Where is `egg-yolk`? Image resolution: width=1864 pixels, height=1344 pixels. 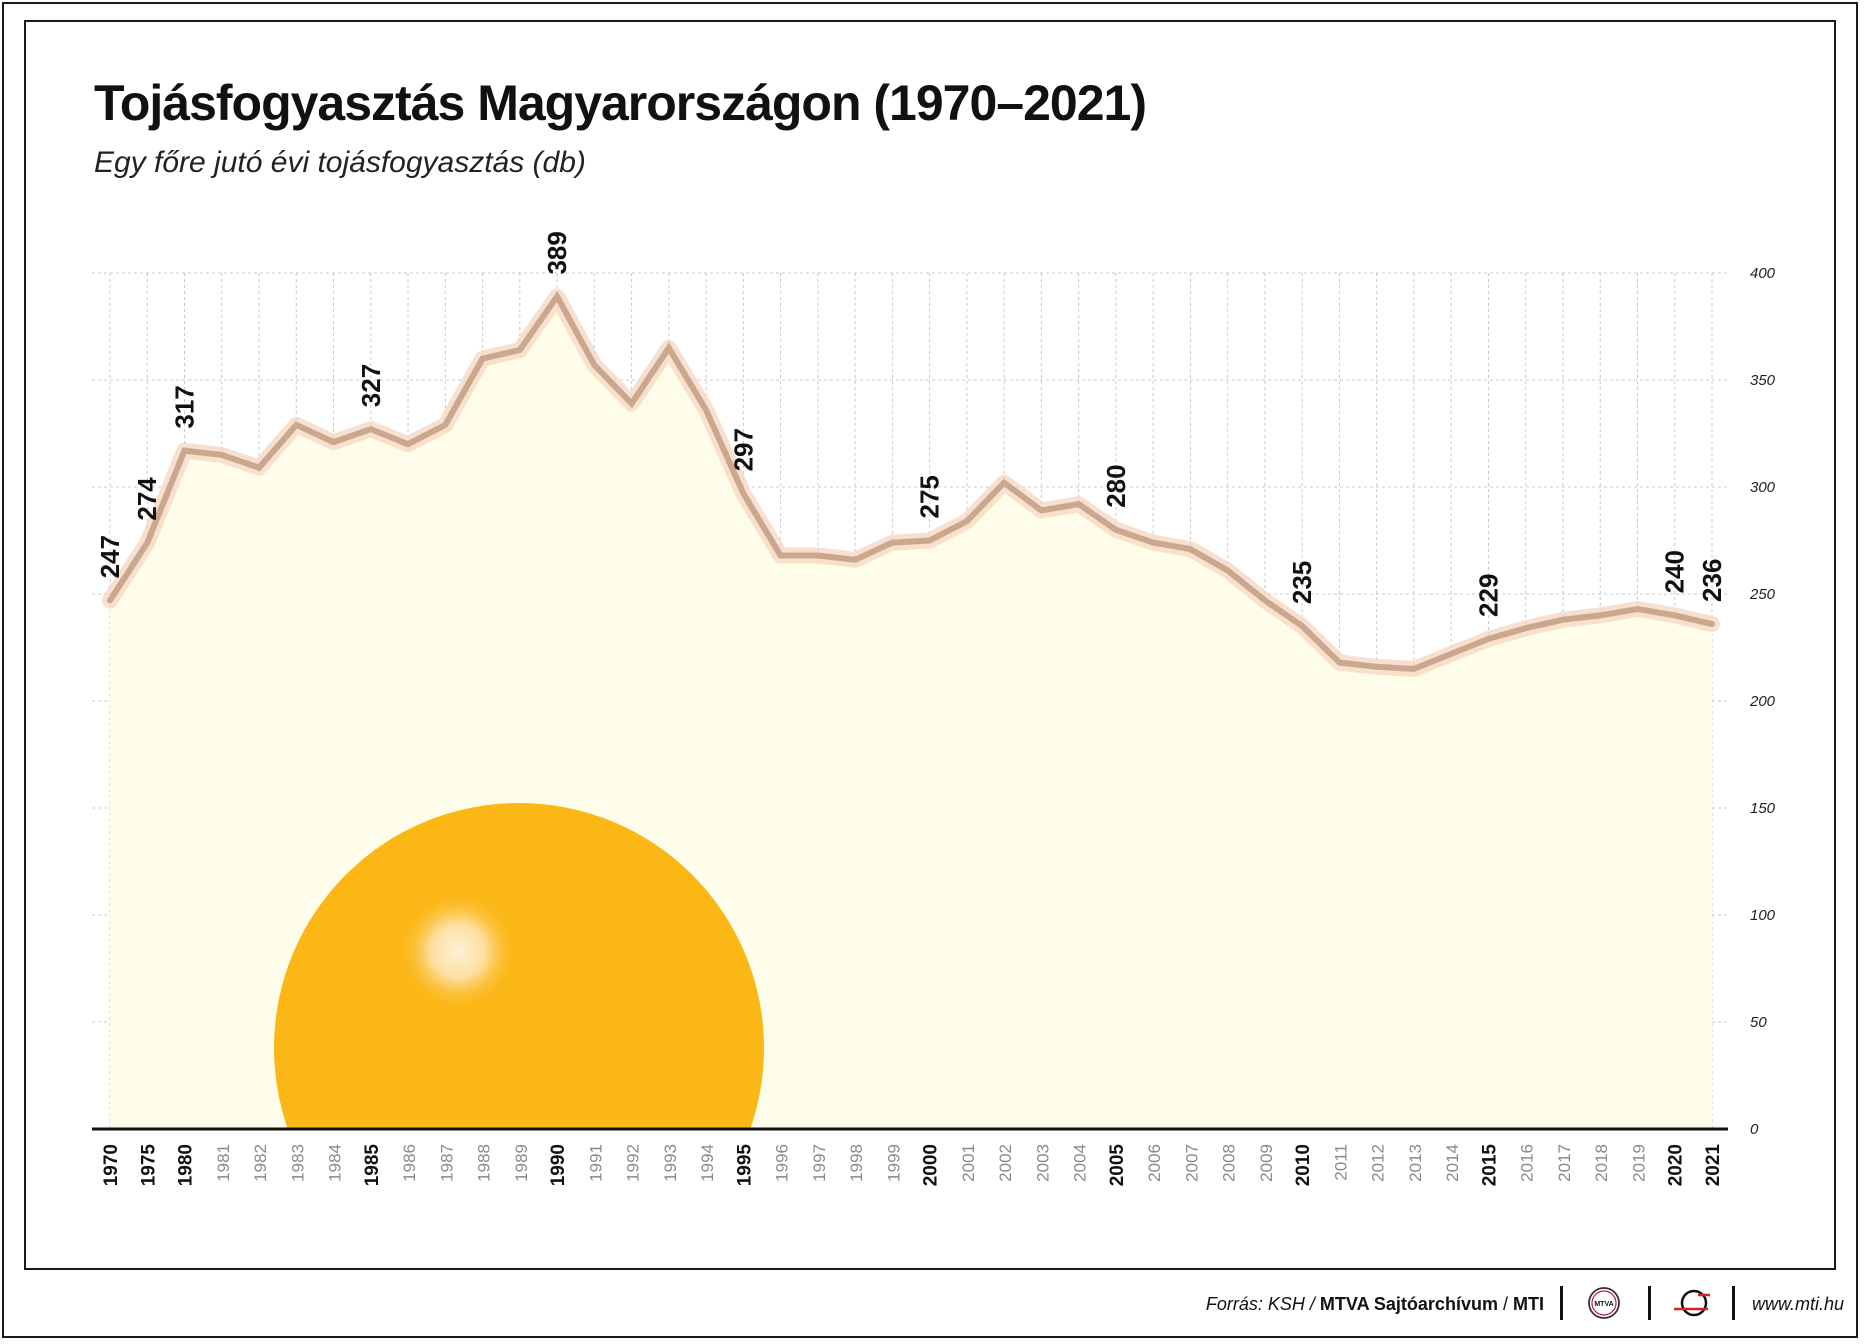 egg-yolk is located at coordinates (519, 966).